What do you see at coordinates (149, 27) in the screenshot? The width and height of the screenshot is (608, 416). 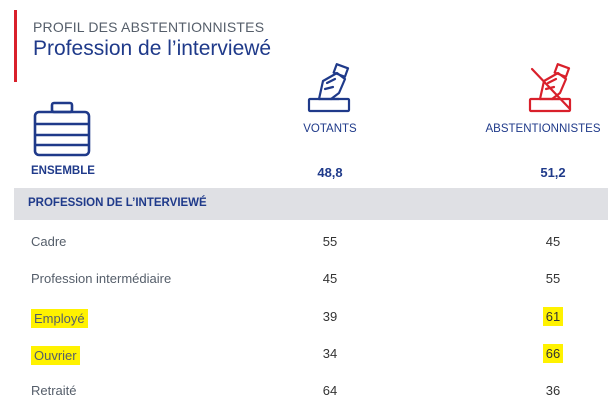 I see `section-kicker: PROFIL DES ABSTENTIONNISTES` at bounding box center [149, 27].